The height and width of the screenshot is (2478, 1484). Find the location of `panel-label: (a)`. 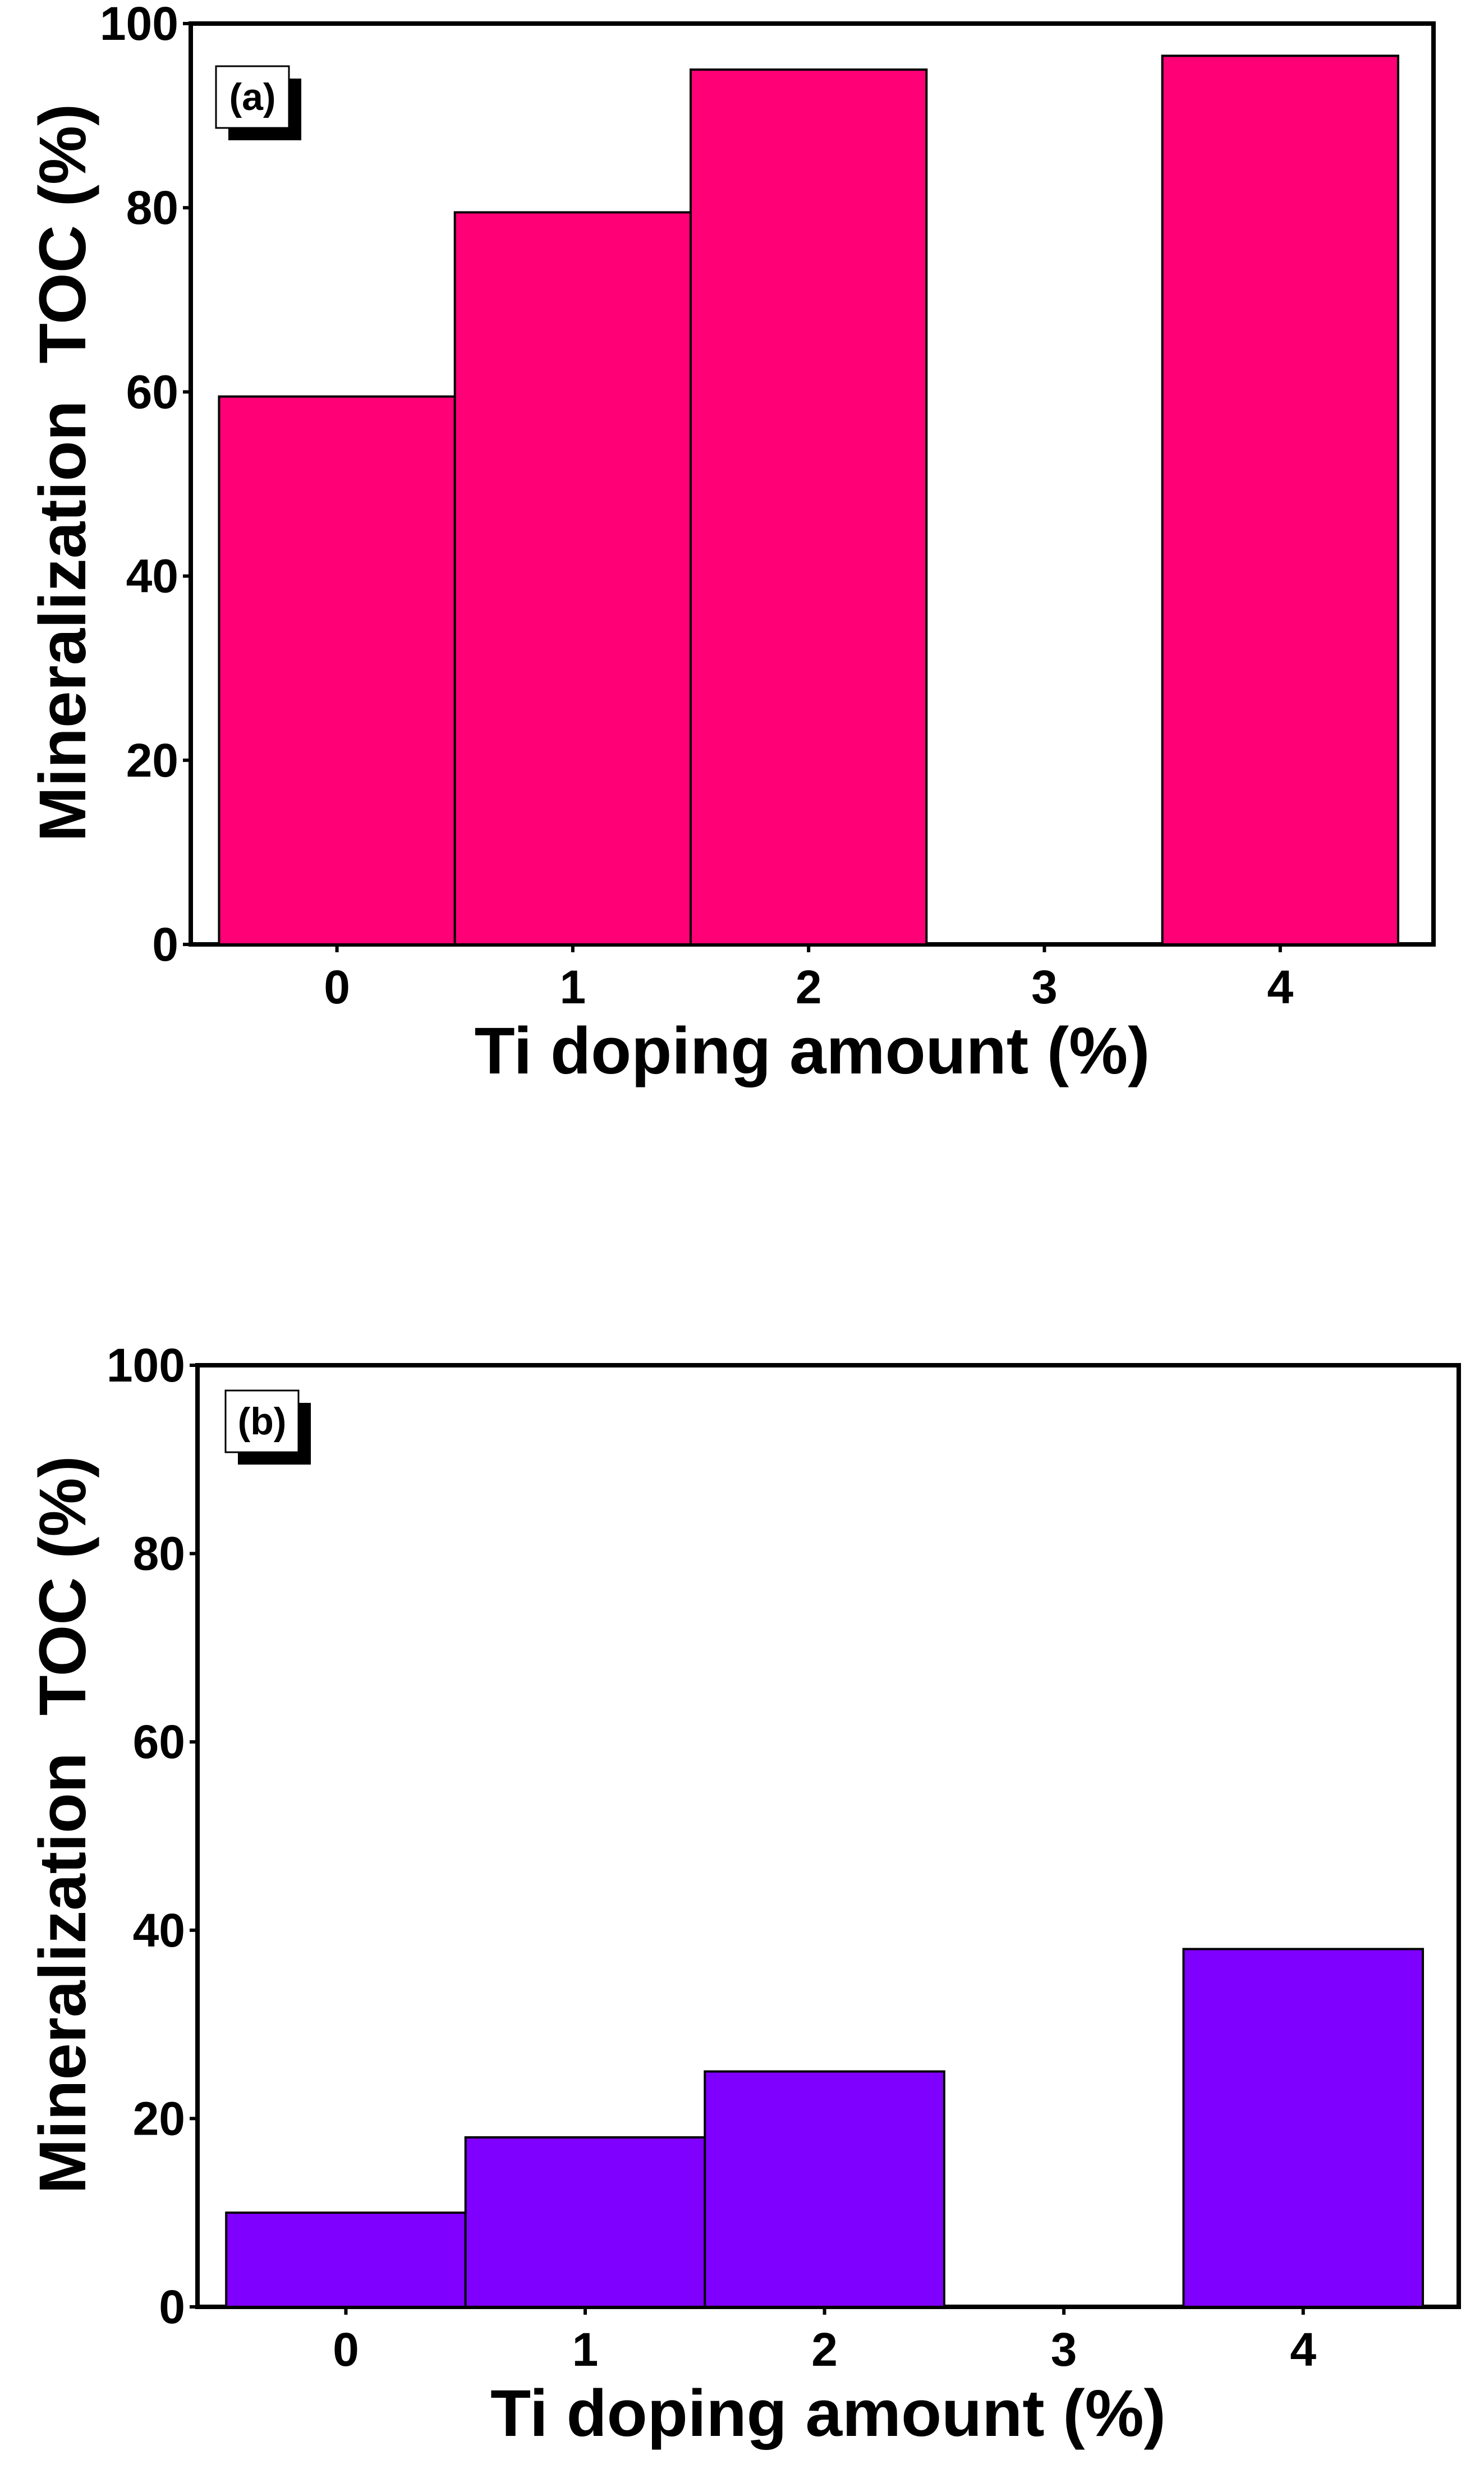

panel-label: (a) is located at coordinates (252, 97).